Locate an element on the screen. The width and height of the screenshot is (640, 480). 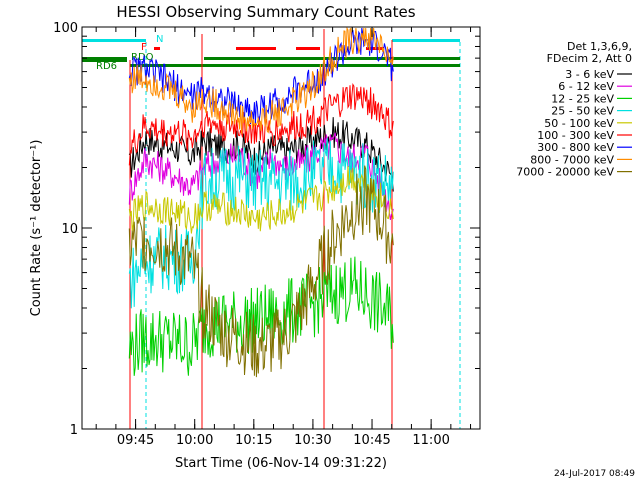
x-tick-label: 11:00 is located at coordinates (430, 440).